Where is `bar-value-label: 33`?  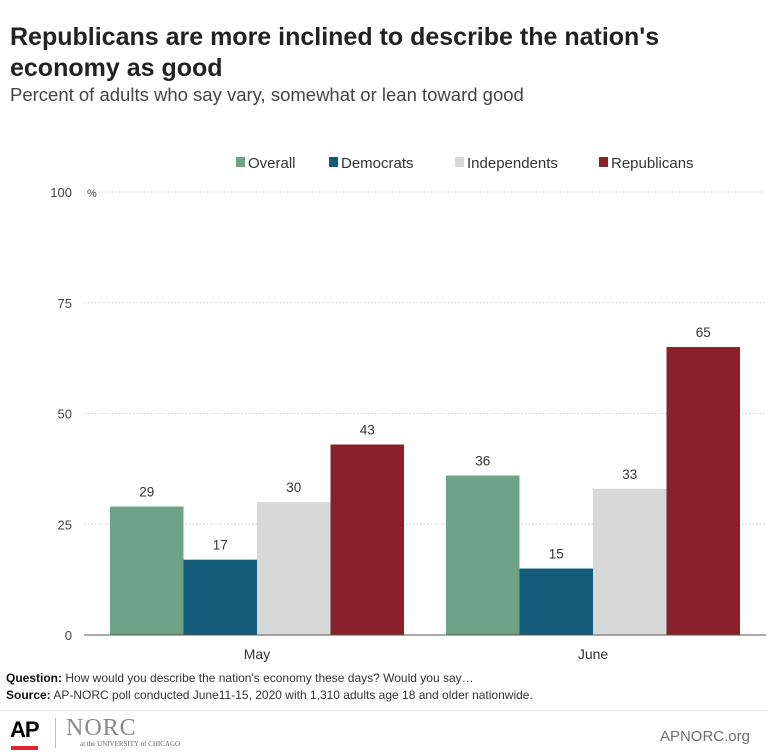
bar-value-label: 33 is located at coordinates (629, 474).